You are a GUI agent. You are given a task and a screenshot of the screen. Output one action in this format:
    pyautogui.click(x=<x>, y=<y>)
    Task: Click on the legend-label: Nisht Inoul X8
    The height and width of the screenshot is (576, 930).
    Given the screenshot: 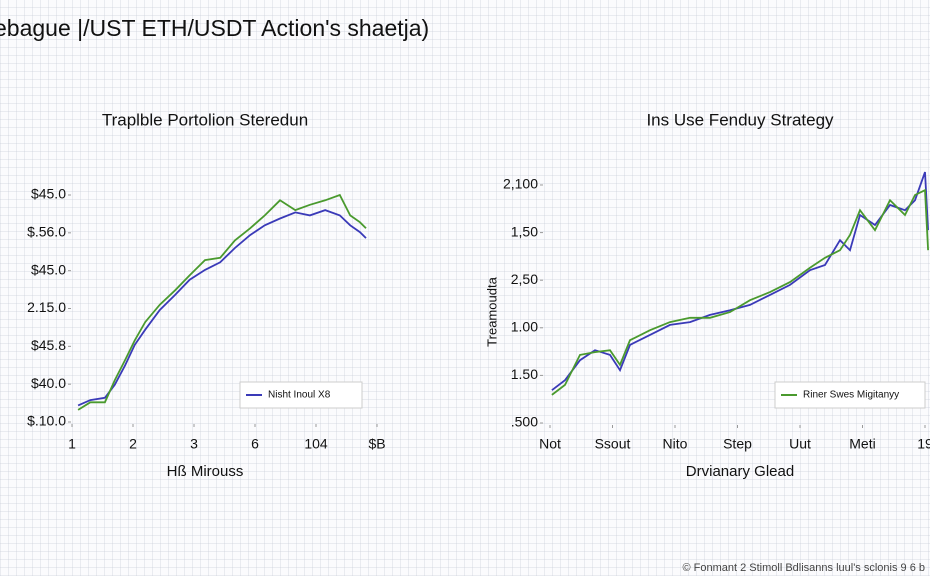 What is the action you would take?
    pyautogui.click(x=299, y=395)
    